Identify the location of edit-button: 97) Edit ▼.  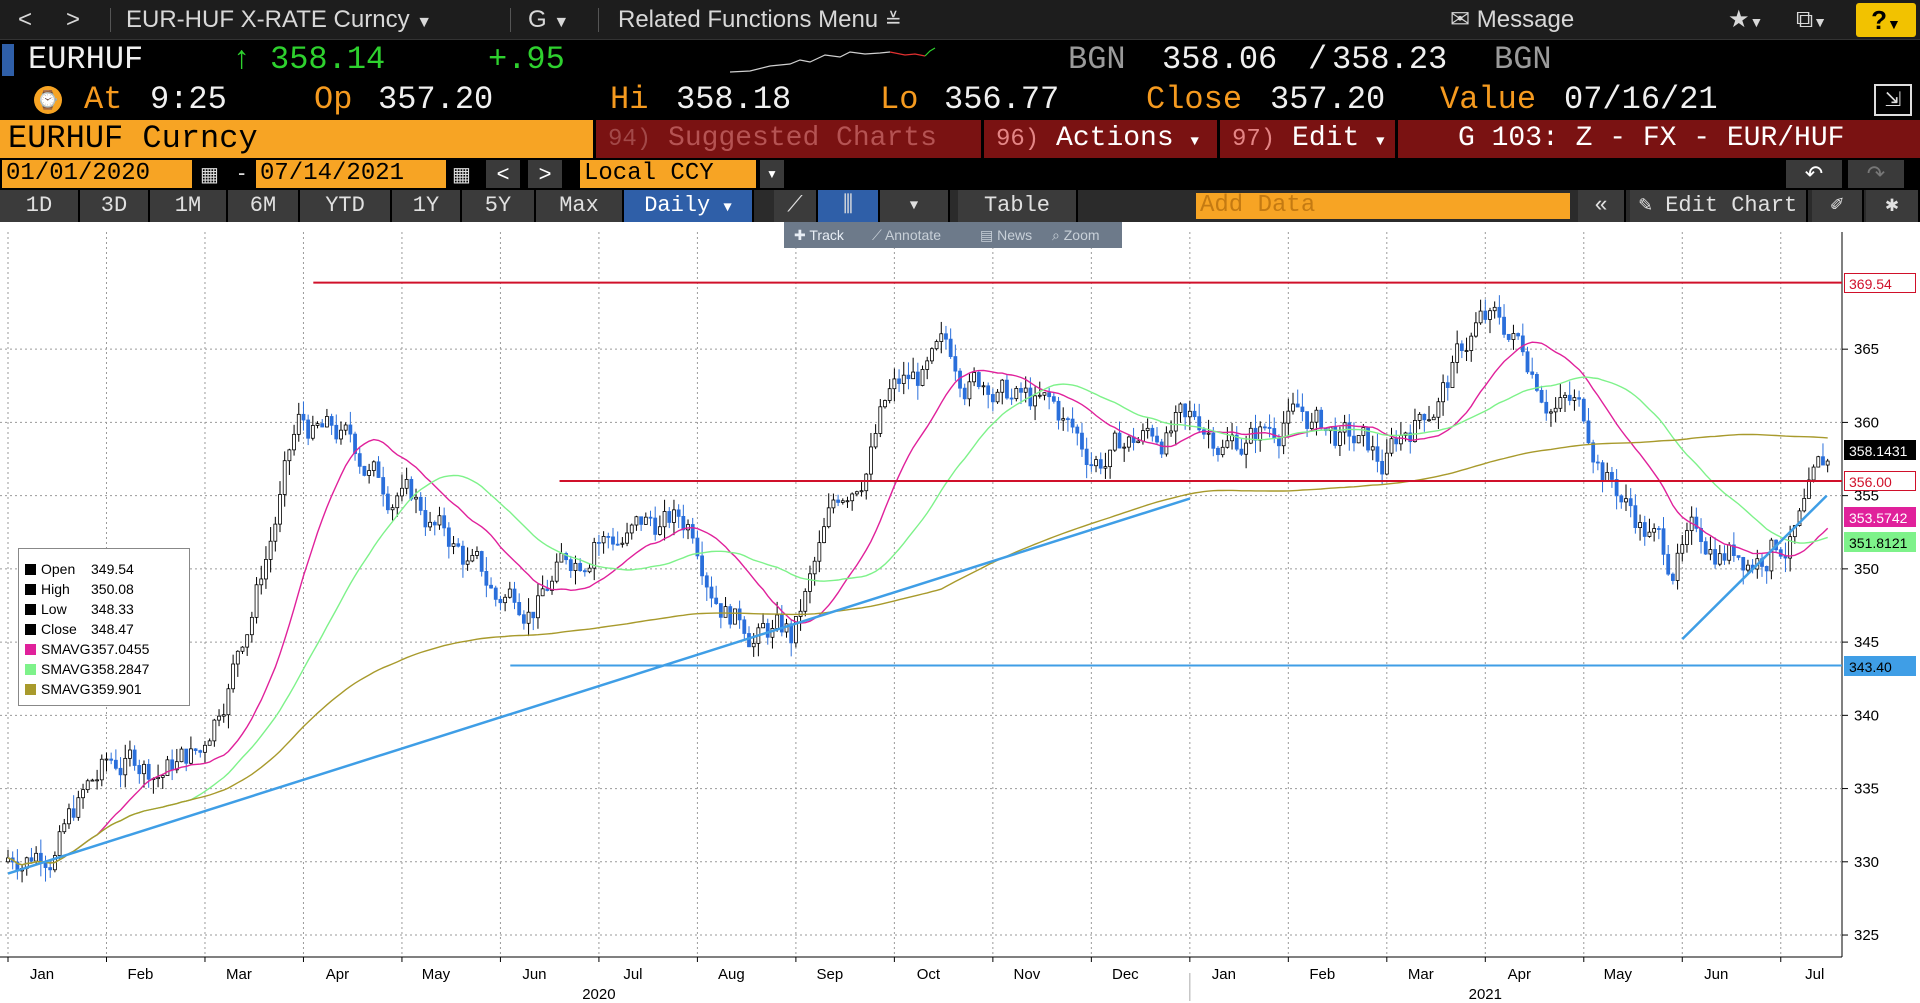
(1306, 139).